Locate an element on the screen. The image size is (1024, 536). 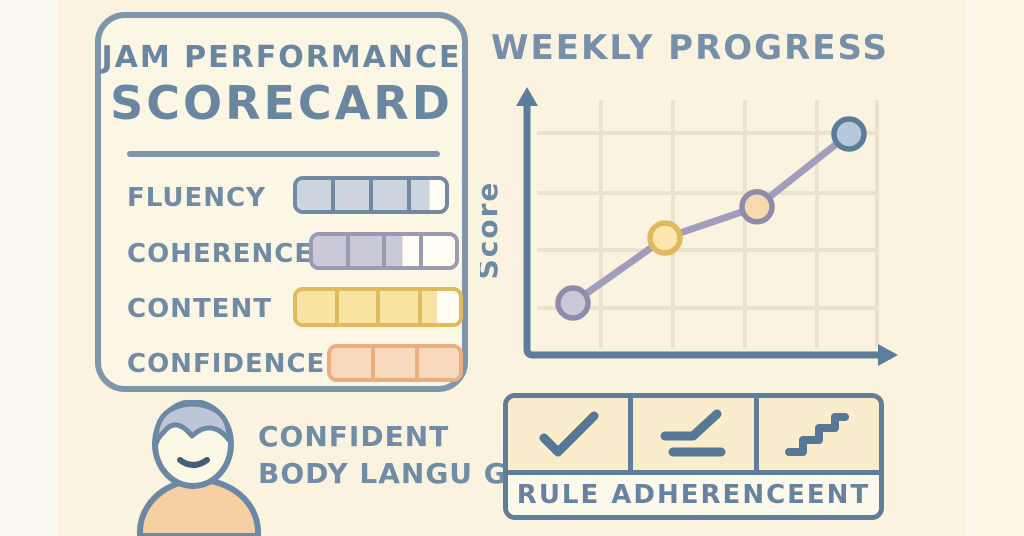
rule-adherence-panel: RULE ADHERENCEENT is located at coordinates (693, 456).